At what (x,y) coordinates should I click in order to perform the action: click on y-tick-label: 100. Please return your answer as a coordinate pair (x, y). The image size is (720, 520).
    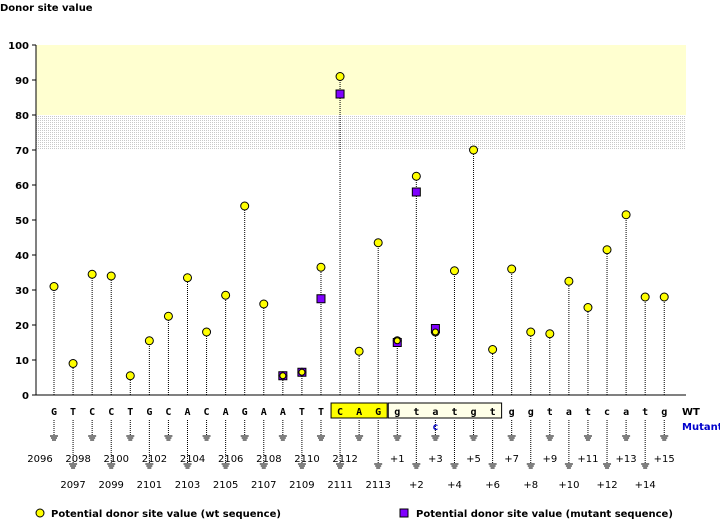
    Looking at the image, I should click on (18, 46).